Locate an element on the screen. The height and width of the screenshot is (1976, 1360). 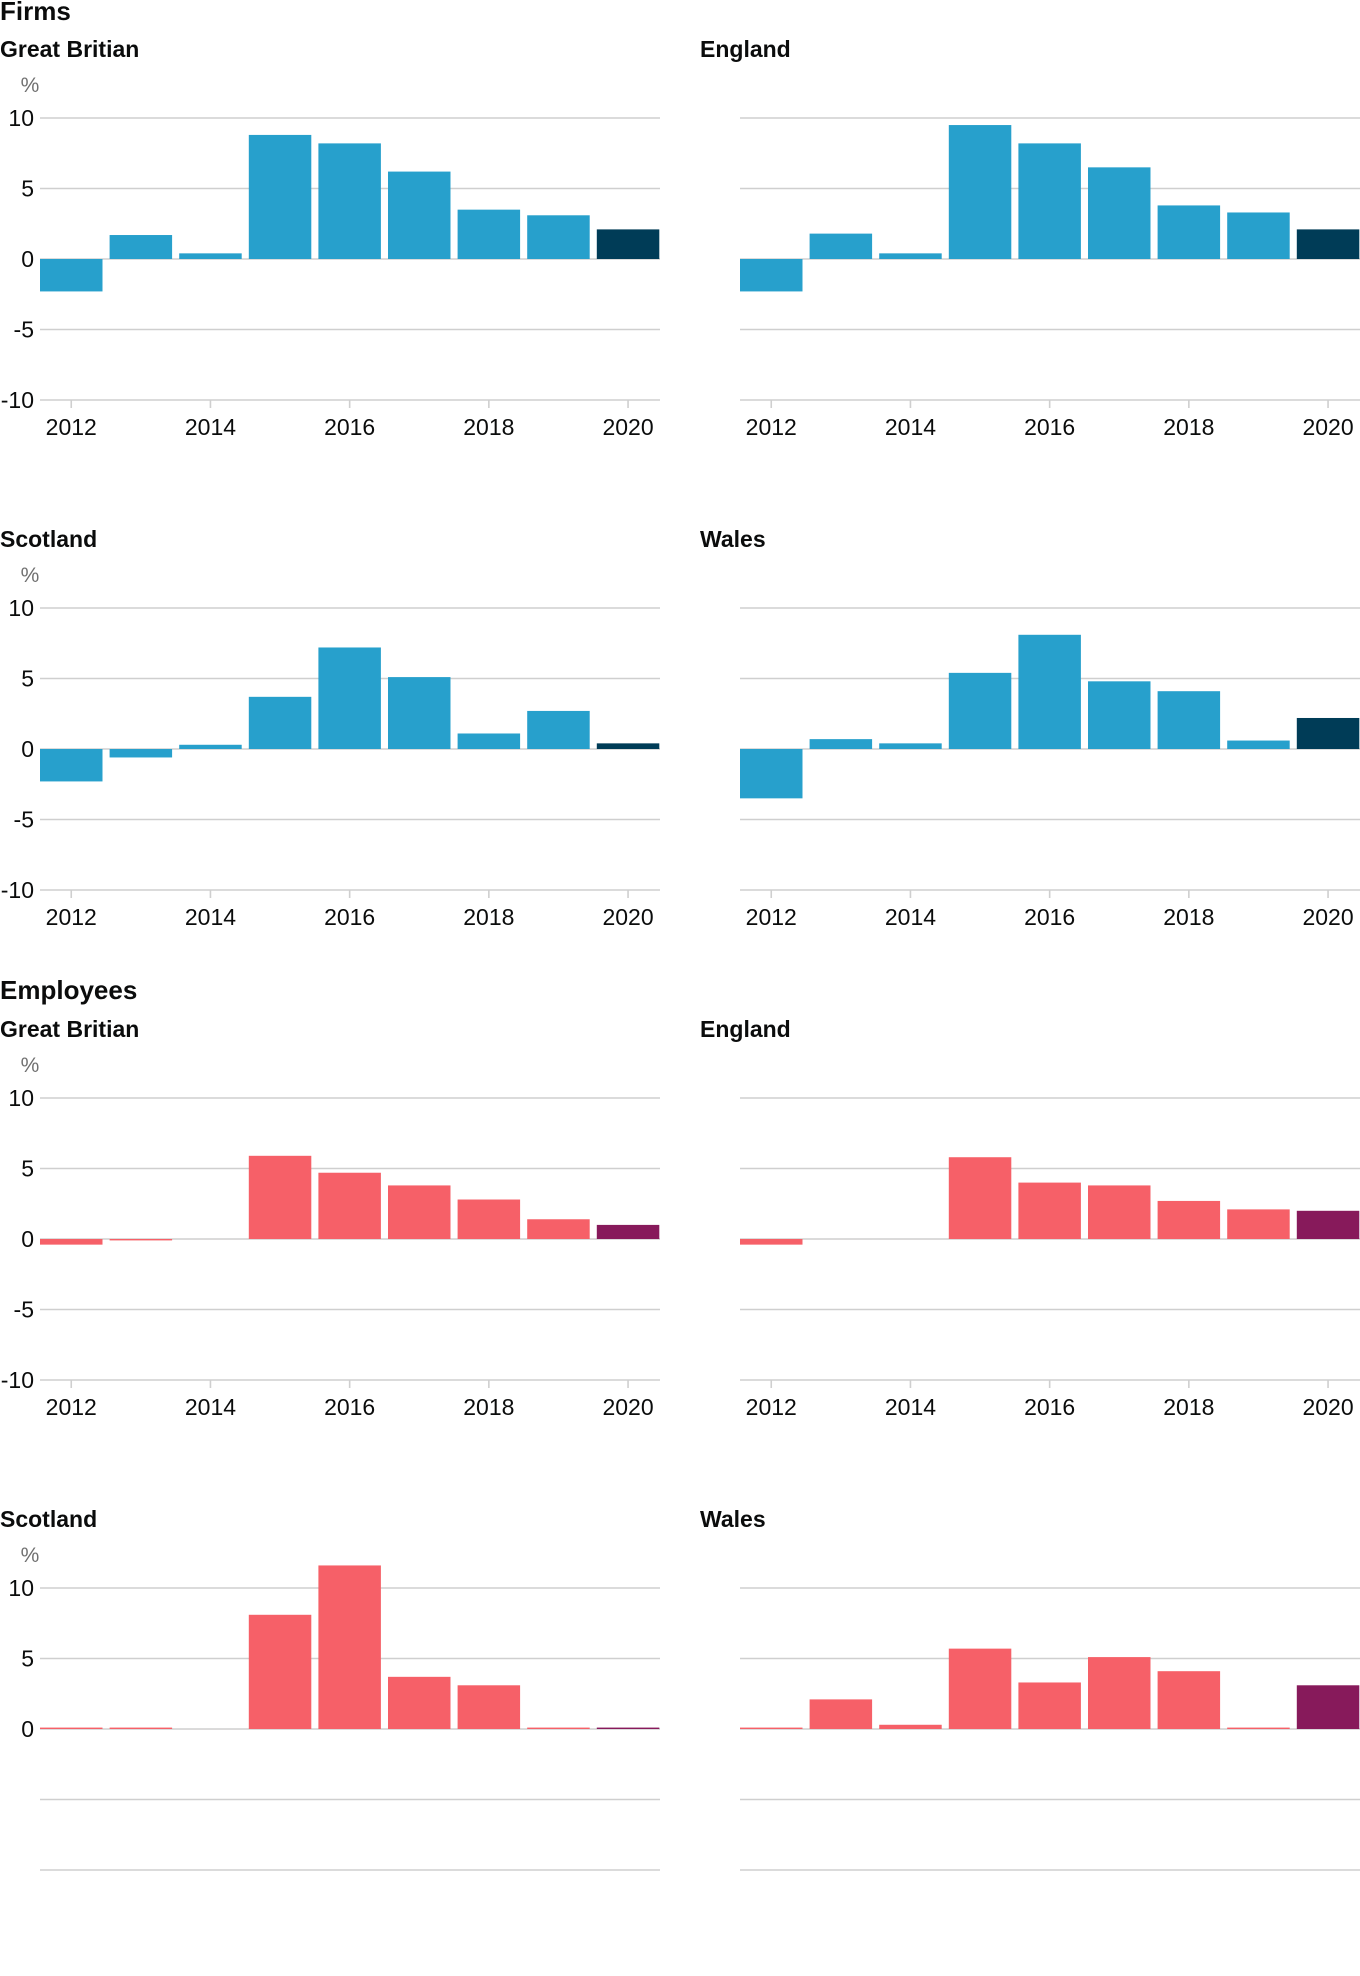
bar-chart is located at coordinates (1030, 1726).